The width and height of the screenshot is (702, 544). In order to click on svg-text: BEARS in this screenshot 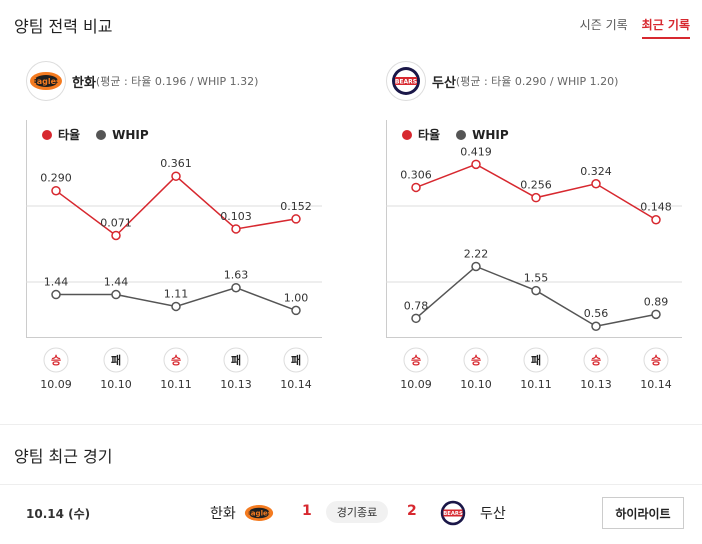, I will do `click(406, 82)`.